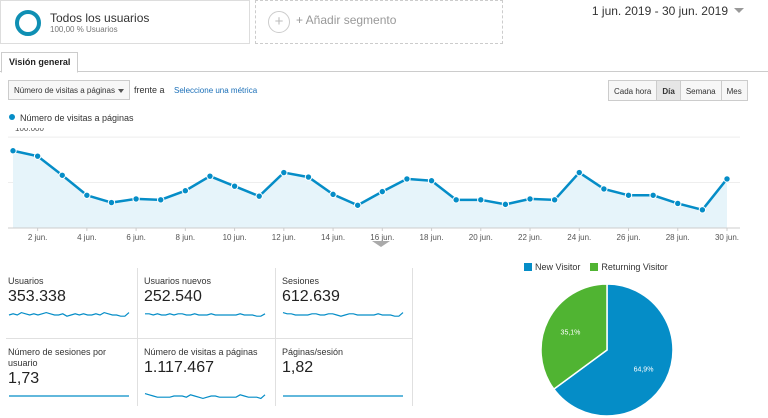  Describe the element at coordinates (298, 367) in the screenshot. I see `kpi-value: 1,82` at that location.